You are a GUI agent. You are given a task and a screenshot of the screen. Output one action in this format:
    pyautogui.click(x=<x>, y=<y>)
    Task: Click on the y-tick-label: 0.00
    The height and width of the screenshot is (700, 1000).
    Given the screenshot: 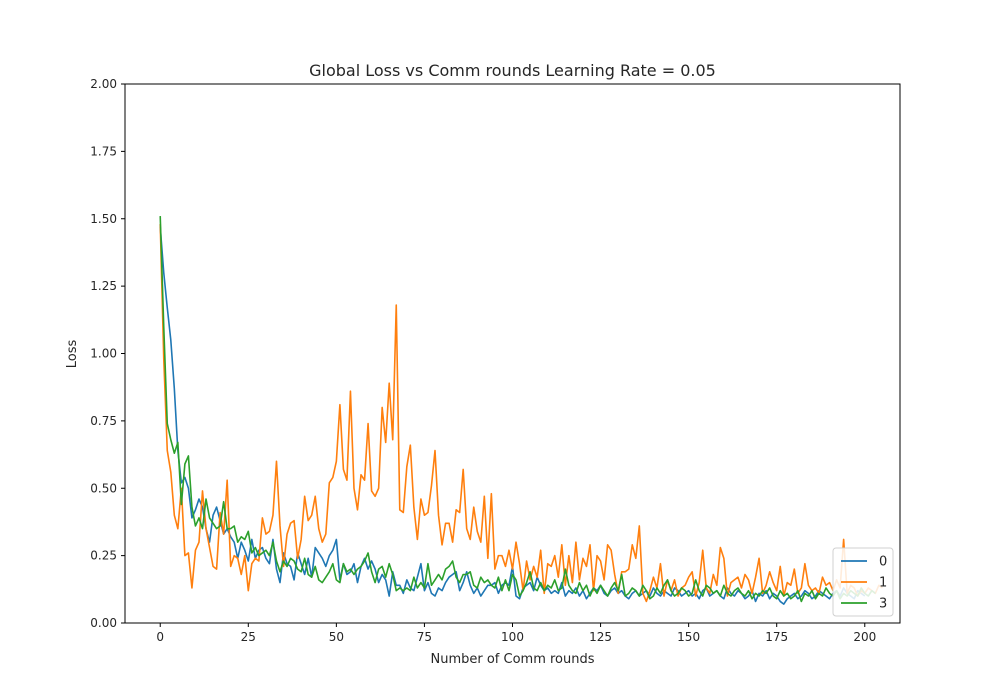 What is the action you would take?
    pyautogui.click(x=103, y=623)
    